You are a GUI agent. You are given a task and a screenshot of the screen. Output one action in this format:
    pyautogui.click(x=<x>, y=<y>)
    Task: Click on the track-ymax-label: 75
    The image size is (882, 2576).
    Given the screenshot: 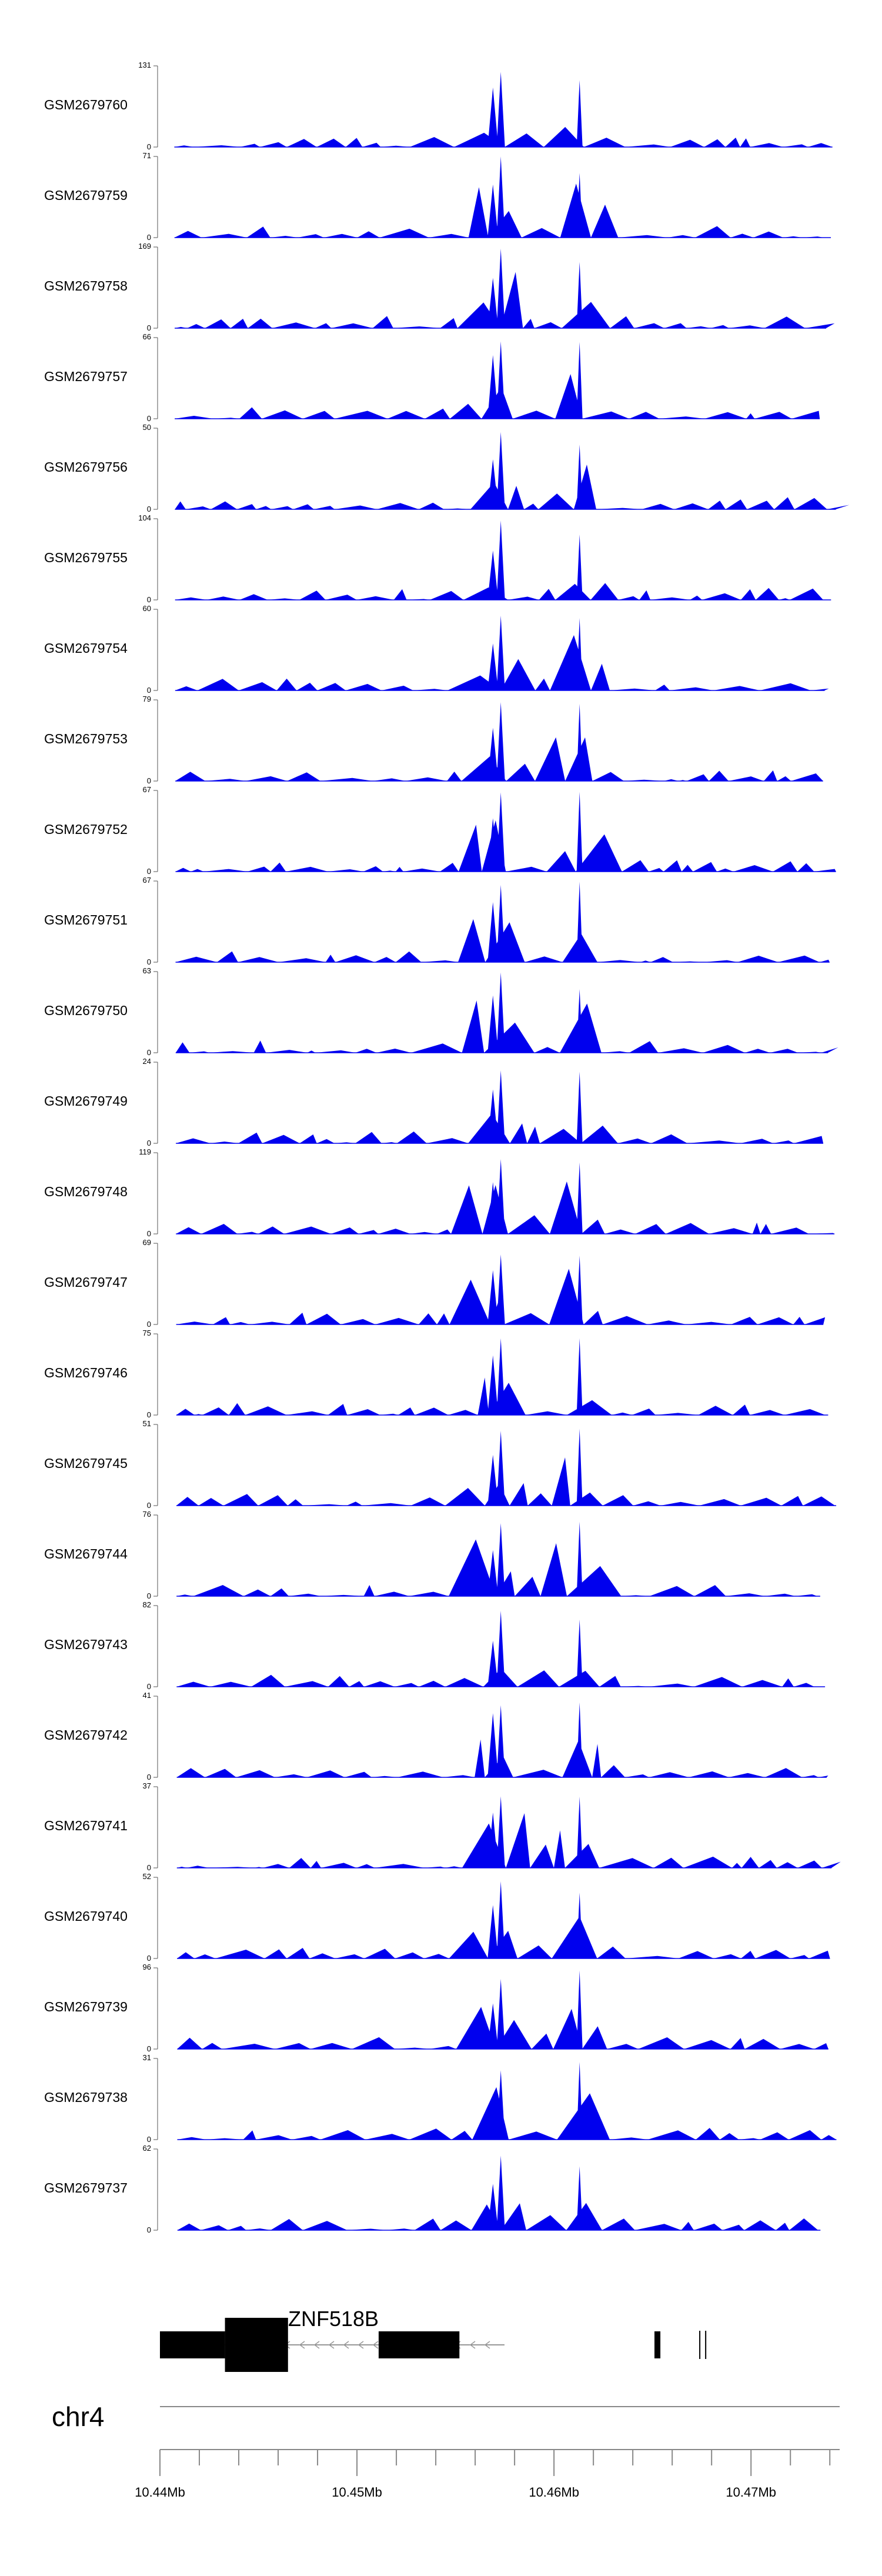 What is the action you would take?
    pyautogui.click(x=147, y=1333)
    